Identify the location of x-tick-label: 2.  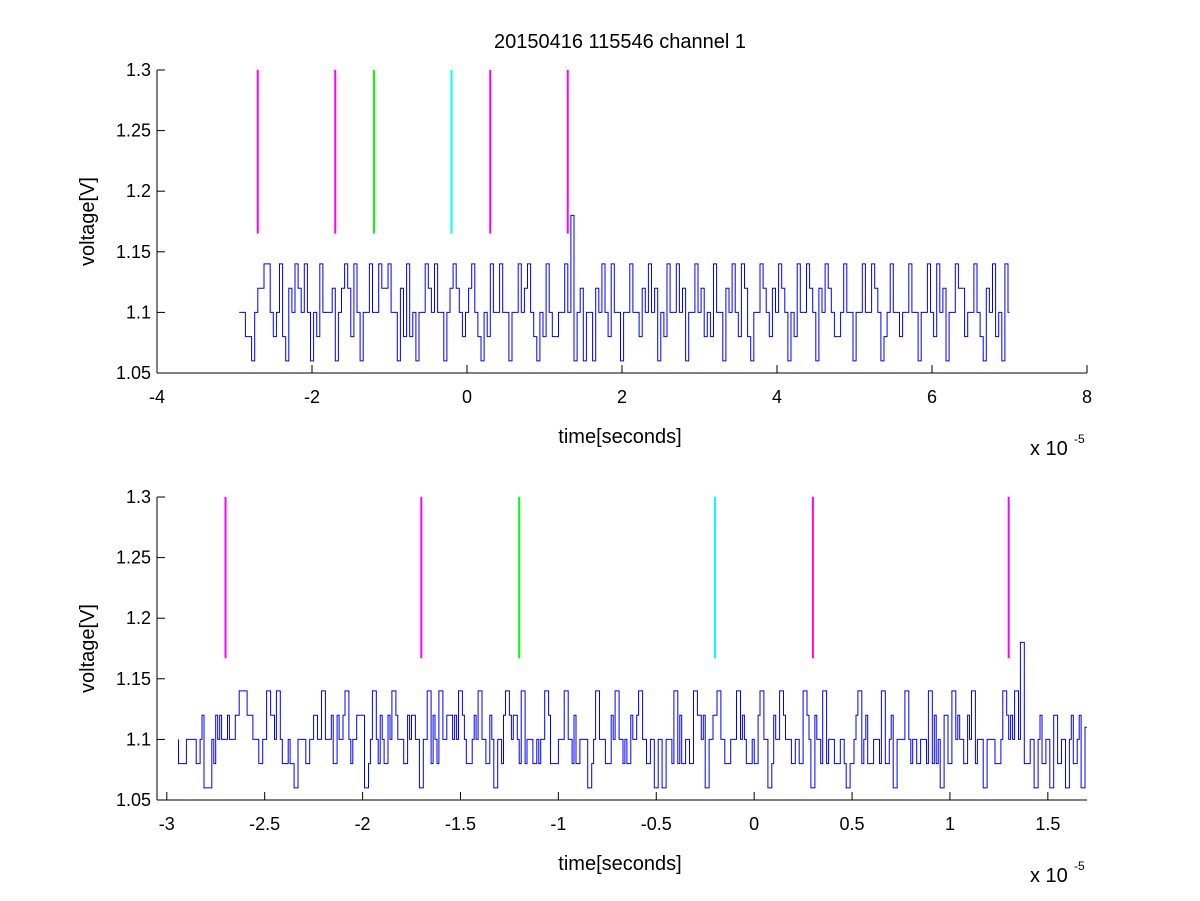
(622, 397).